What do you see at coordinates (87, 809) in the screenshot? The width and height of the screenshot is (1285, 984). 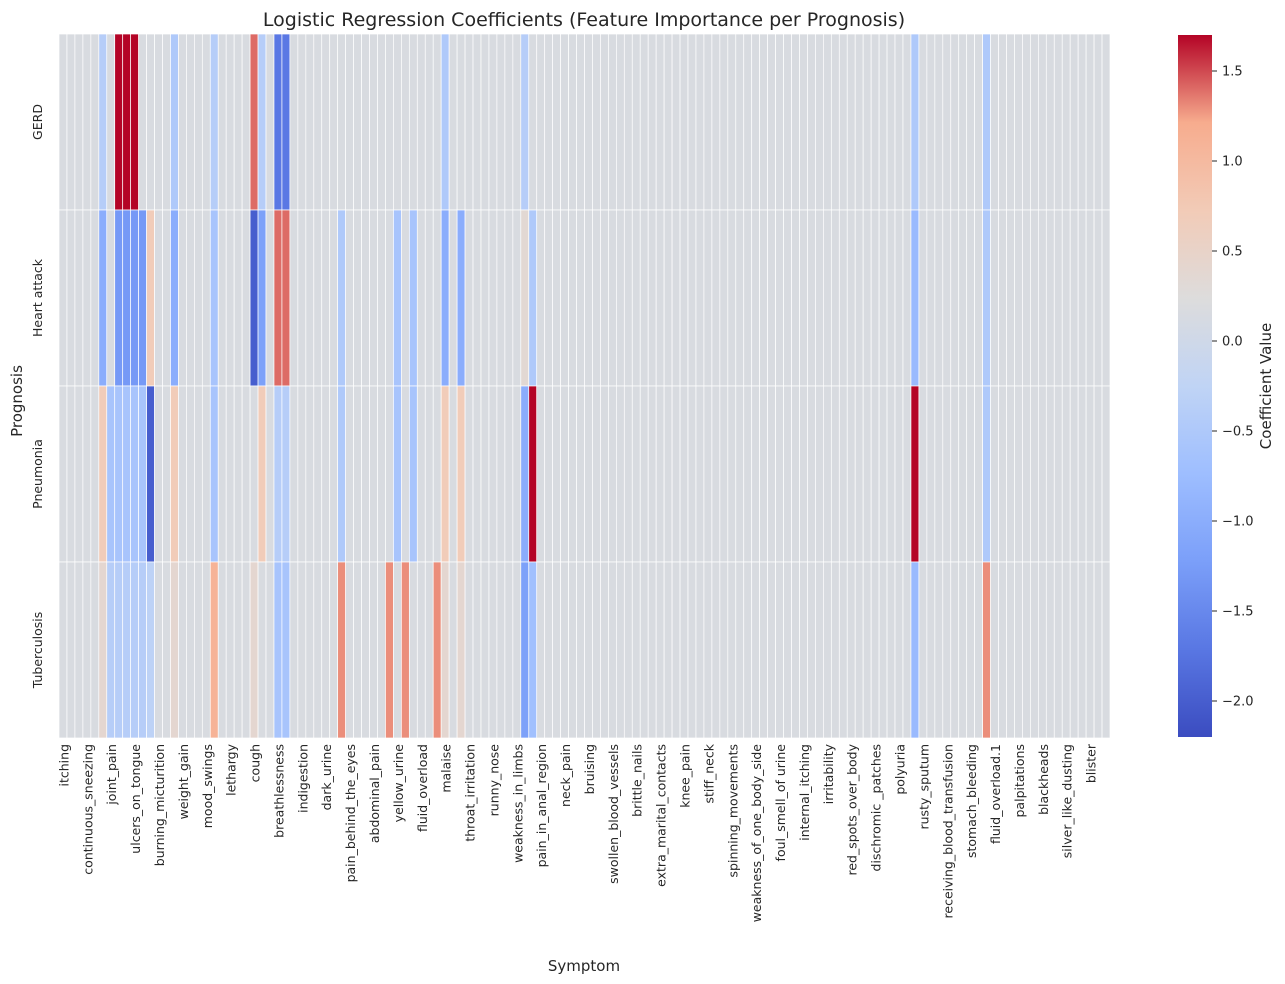 I see `x-tick-label: continuous_sneezing` at bounding box center [87, 809].